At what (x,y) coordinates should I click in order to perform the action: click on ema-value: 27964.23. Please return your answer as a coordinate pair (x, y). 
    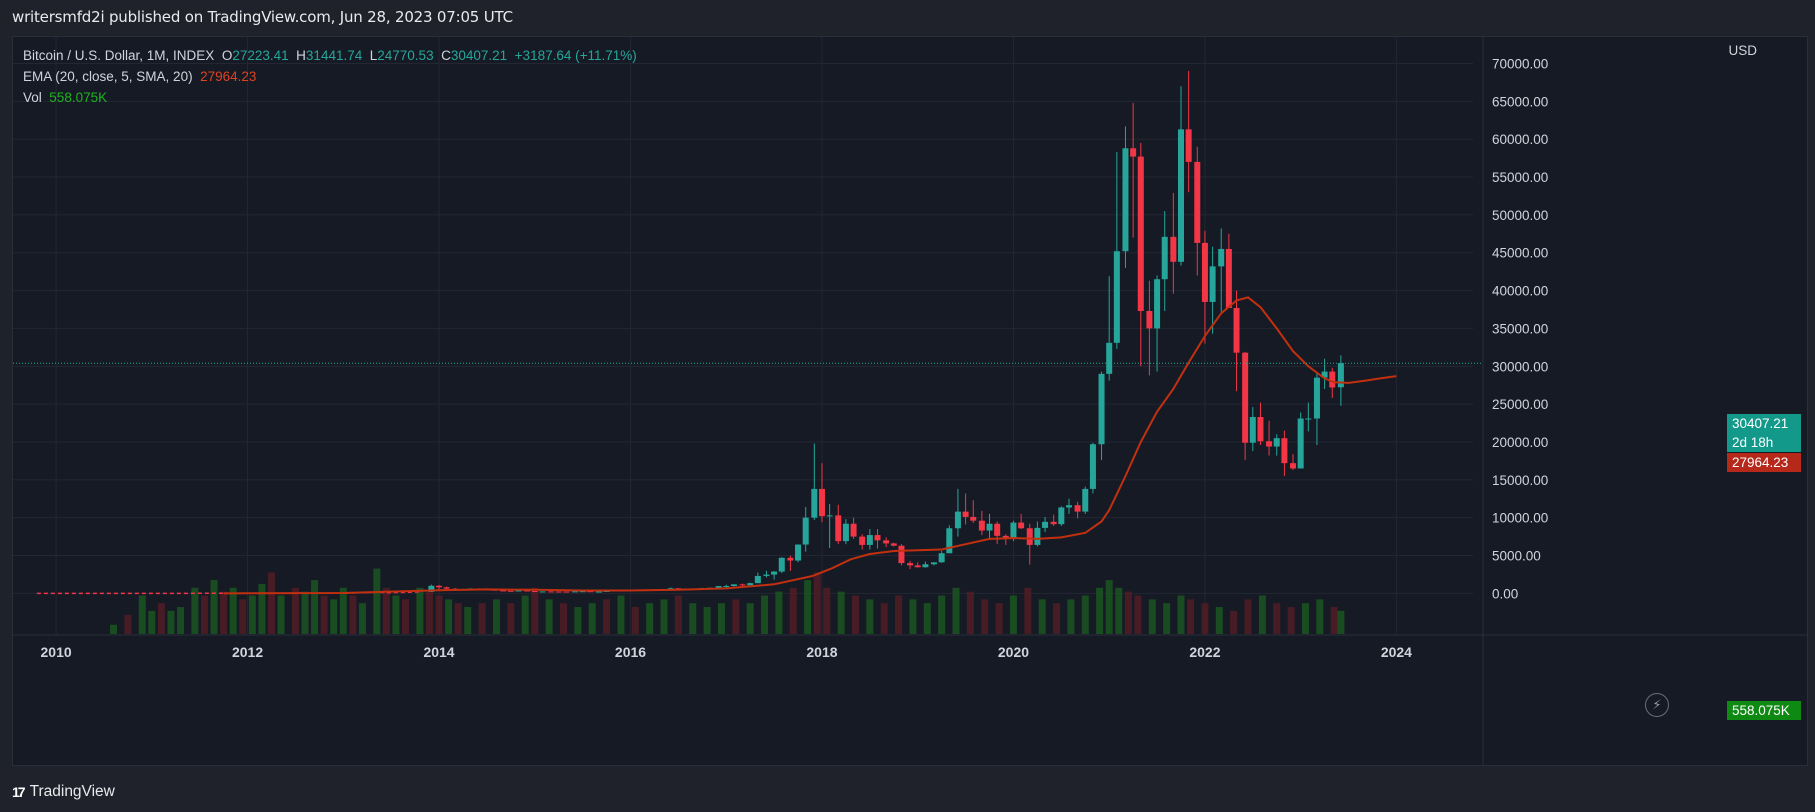
    Looking at the image, I should click on (228, 76).